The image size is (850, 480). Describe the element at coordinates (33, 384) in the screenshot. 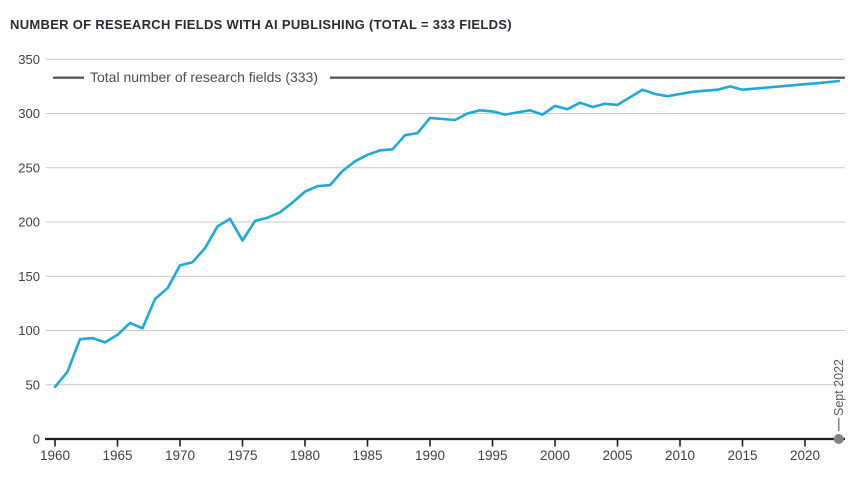

I see `y-tick-label: 50` at that location.